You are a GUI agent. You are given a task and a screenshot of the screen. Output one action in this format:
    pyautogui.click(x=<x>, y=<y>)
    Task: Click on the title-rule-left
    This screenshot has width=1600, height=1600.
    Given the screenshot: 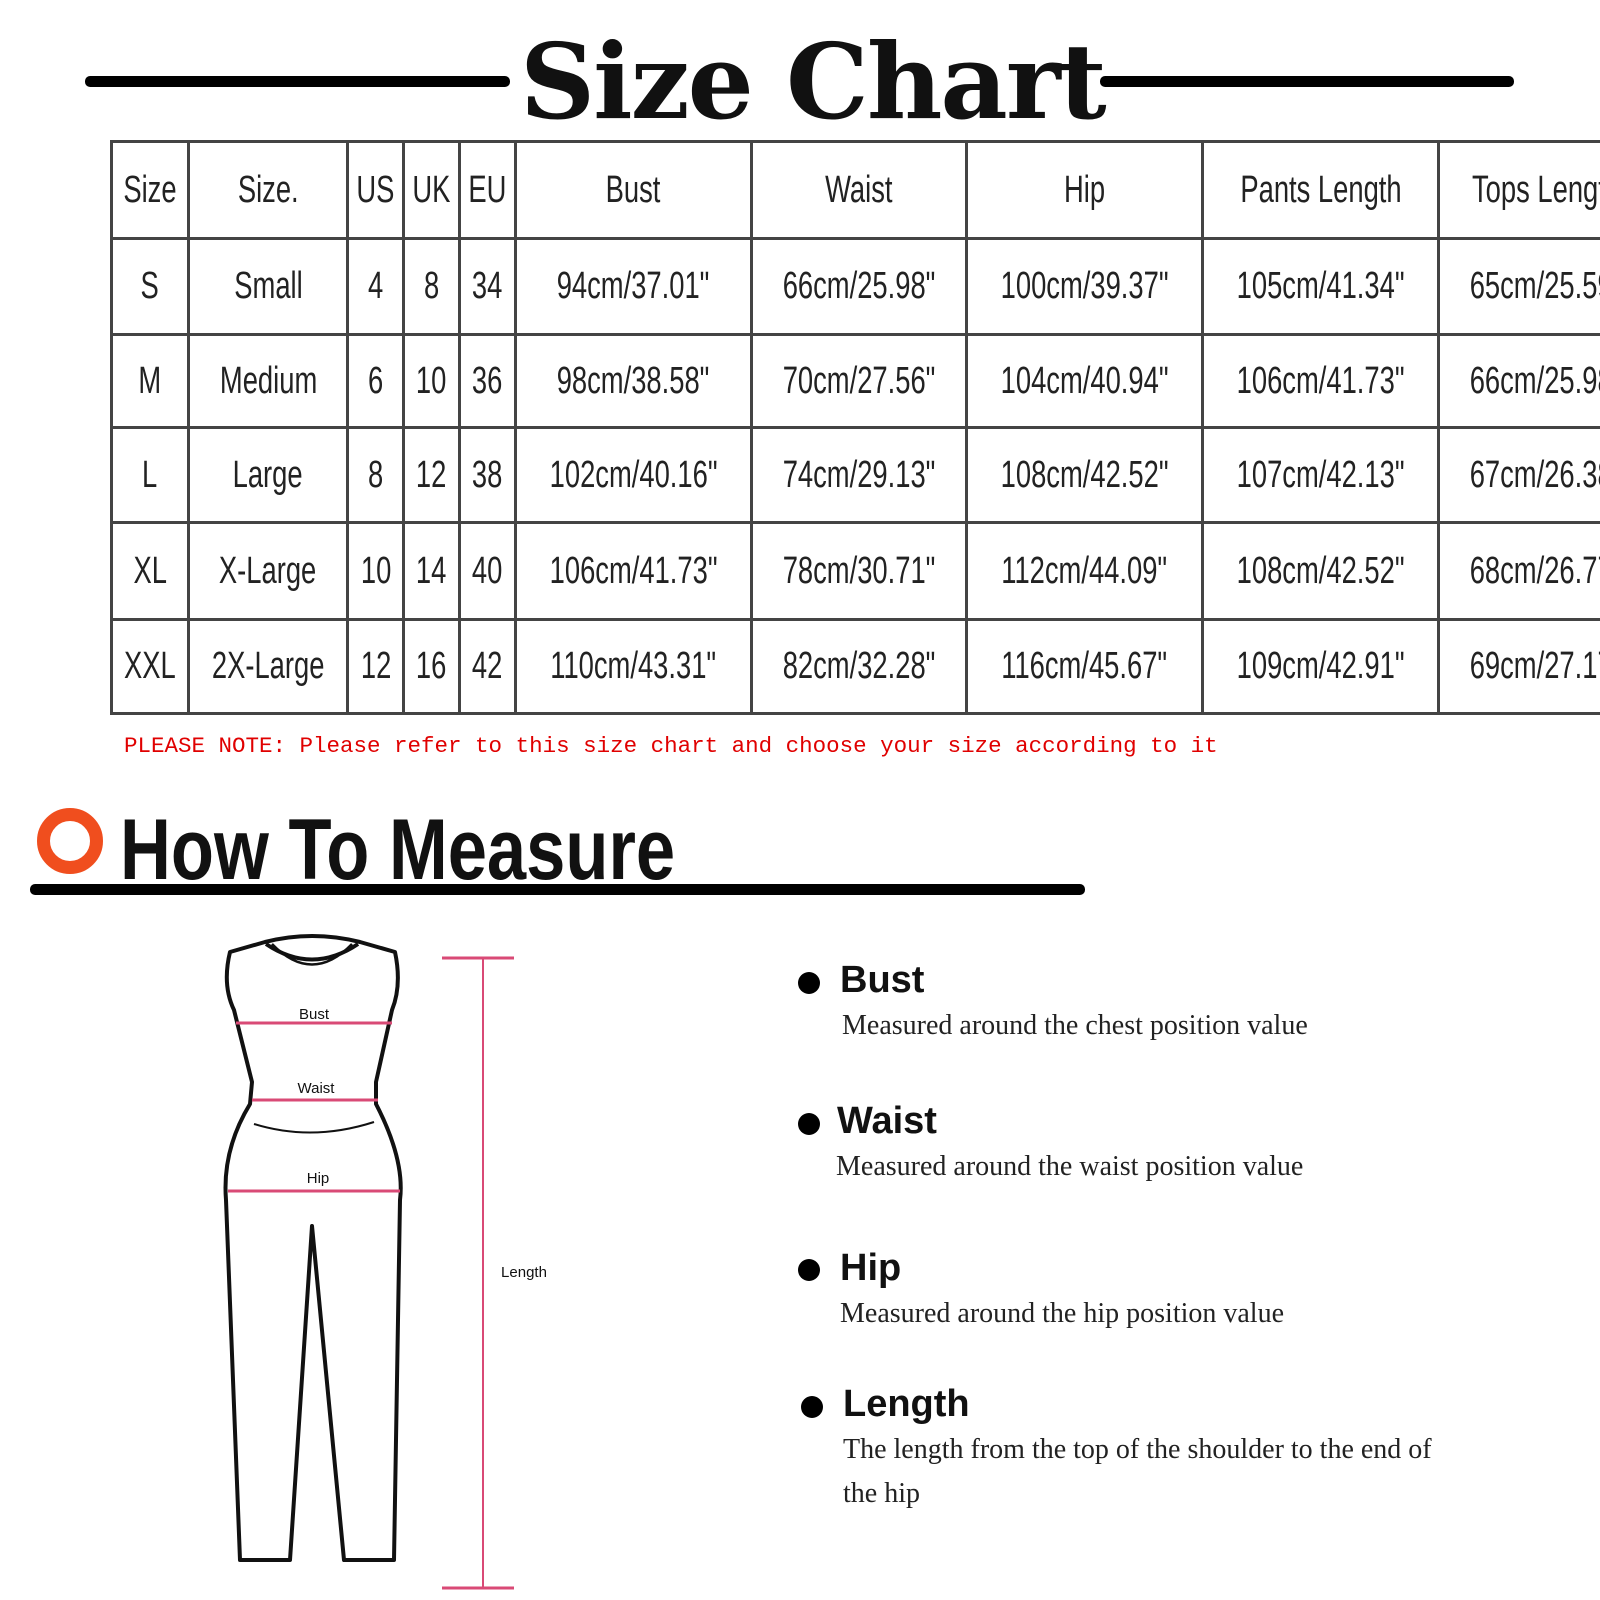 What is the action you would take?
    pyautogui.click(x=297, y=81)
    